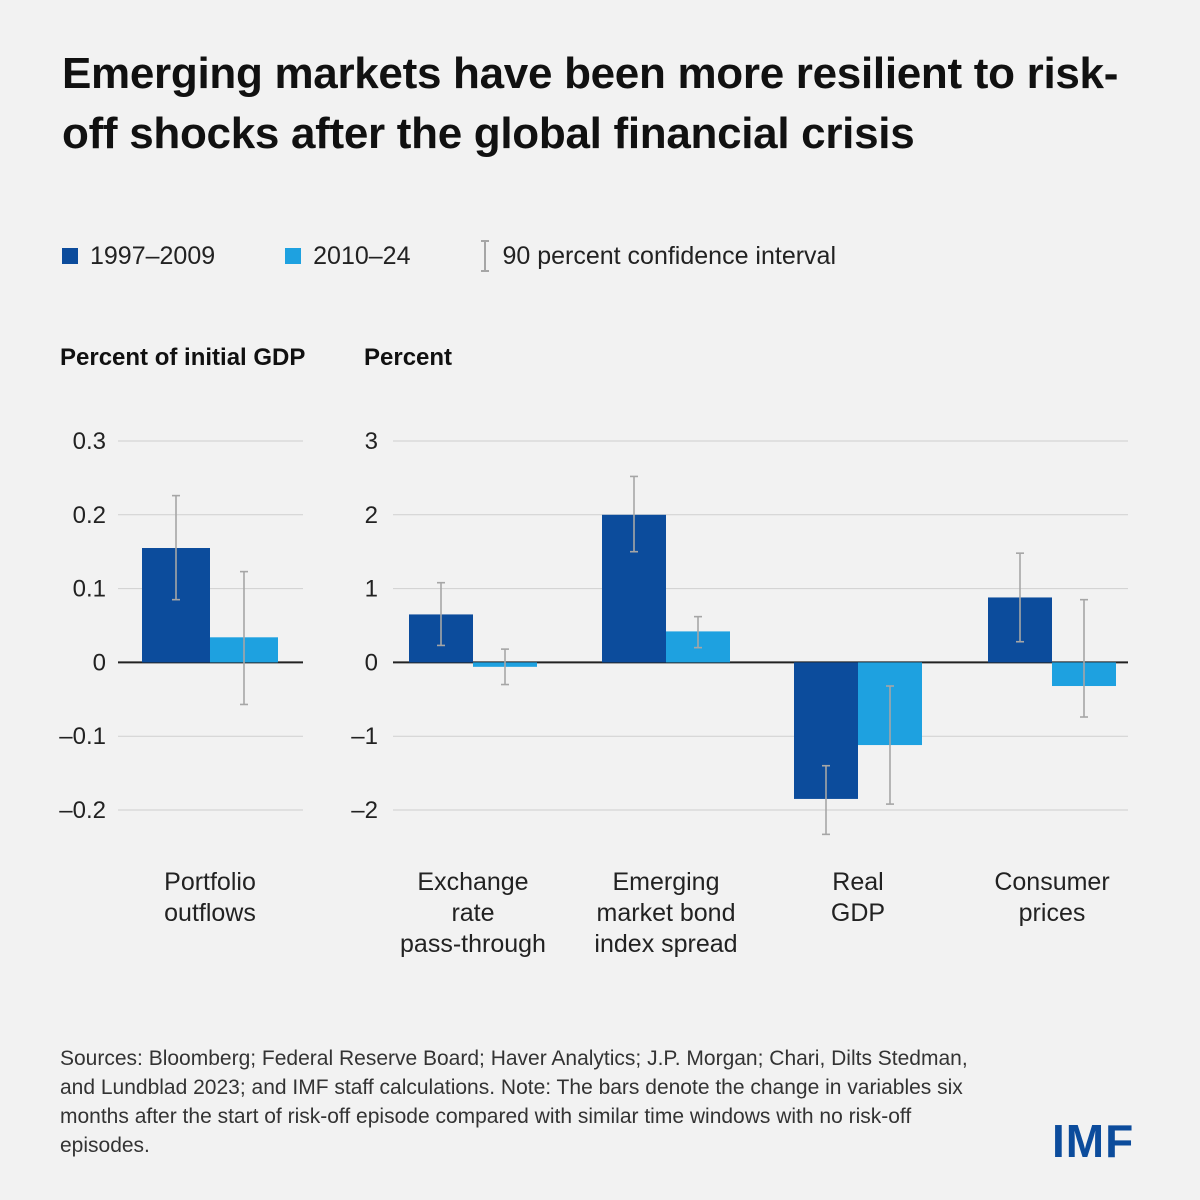 The height and width of the screenshot is (1200, 1200). Describe the element at coordinates (153, 255) in the screenshot. I see `legend-label-series1: 1997–2009` at that location.